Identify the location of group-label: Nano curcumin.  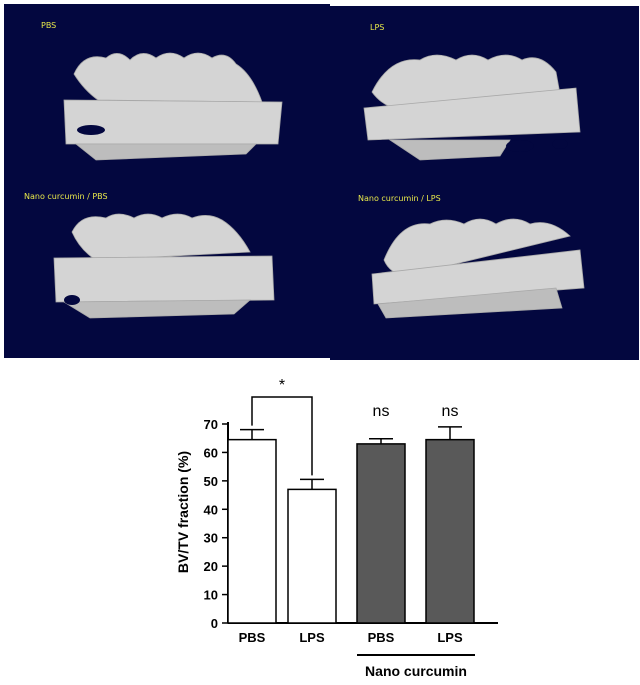
(416, 671).